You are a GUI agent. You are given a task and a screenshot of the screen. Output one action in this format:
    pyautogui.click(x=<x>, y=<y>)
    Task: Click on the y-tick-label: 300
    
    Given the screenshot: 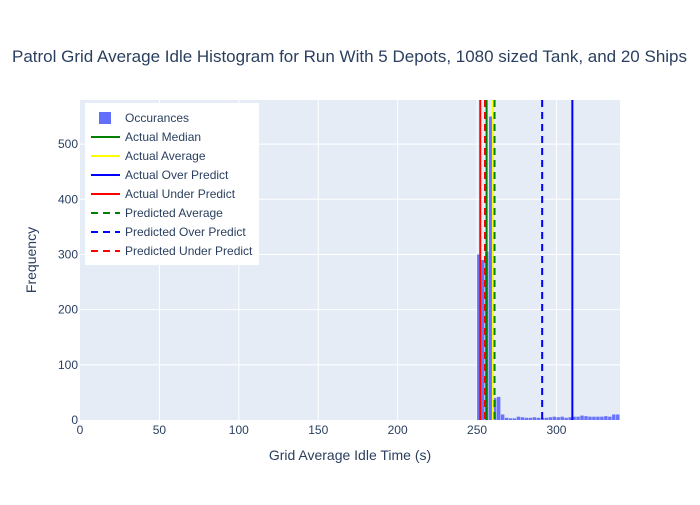 What is the action you would take?
    pyautogui.click(x=68, y=254)
    